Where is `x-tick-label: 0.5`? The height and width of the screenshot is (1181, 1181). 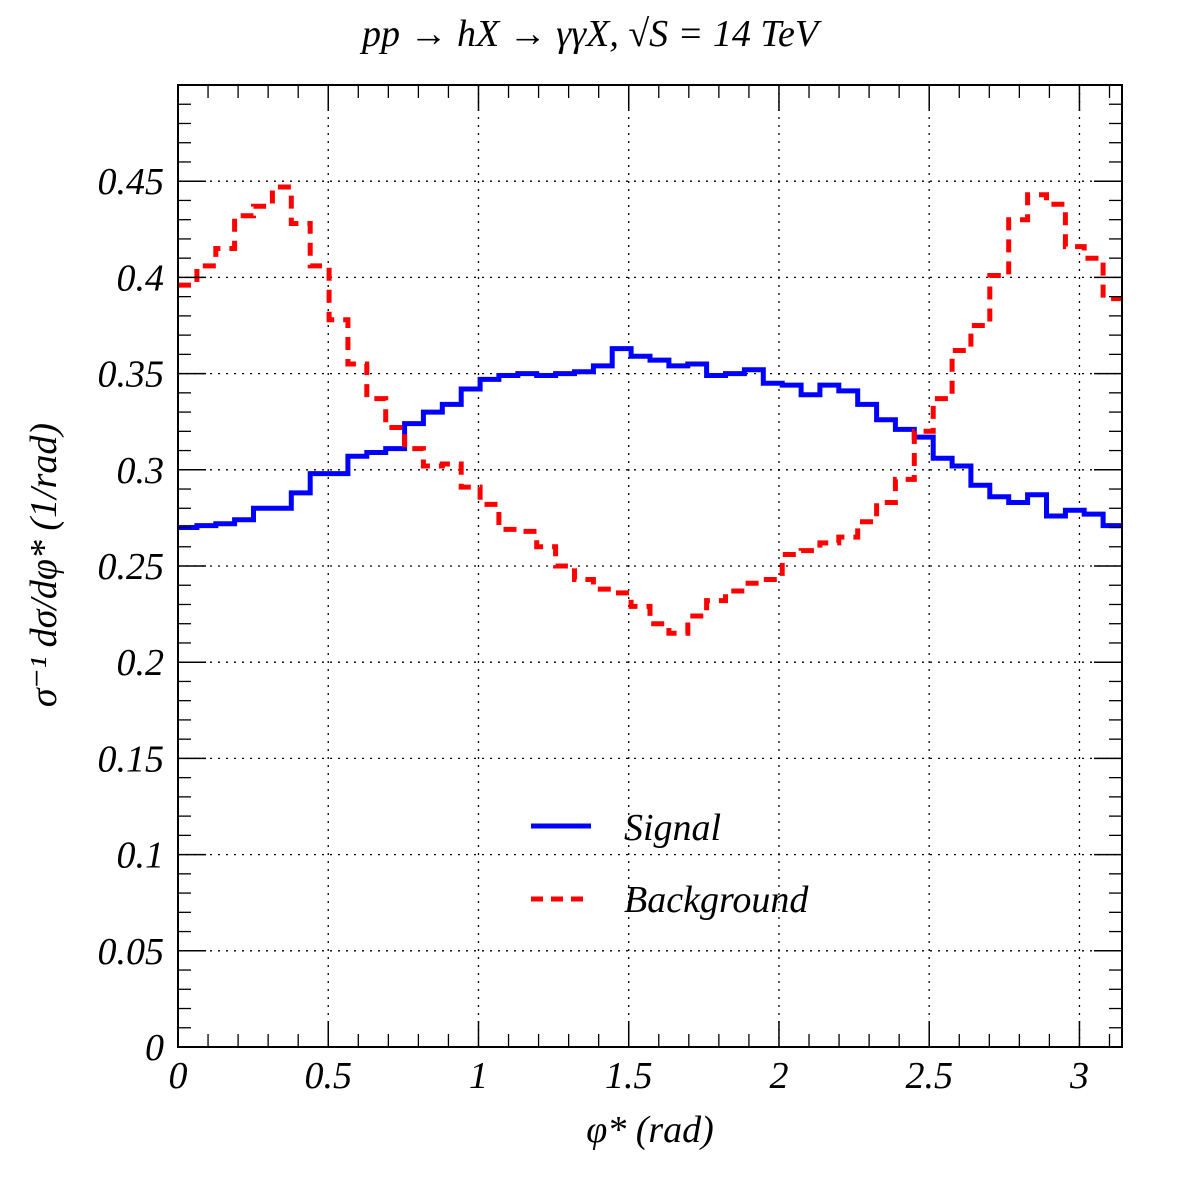
x-tick-label: 0.5 is located at coordinates (328, 1076).